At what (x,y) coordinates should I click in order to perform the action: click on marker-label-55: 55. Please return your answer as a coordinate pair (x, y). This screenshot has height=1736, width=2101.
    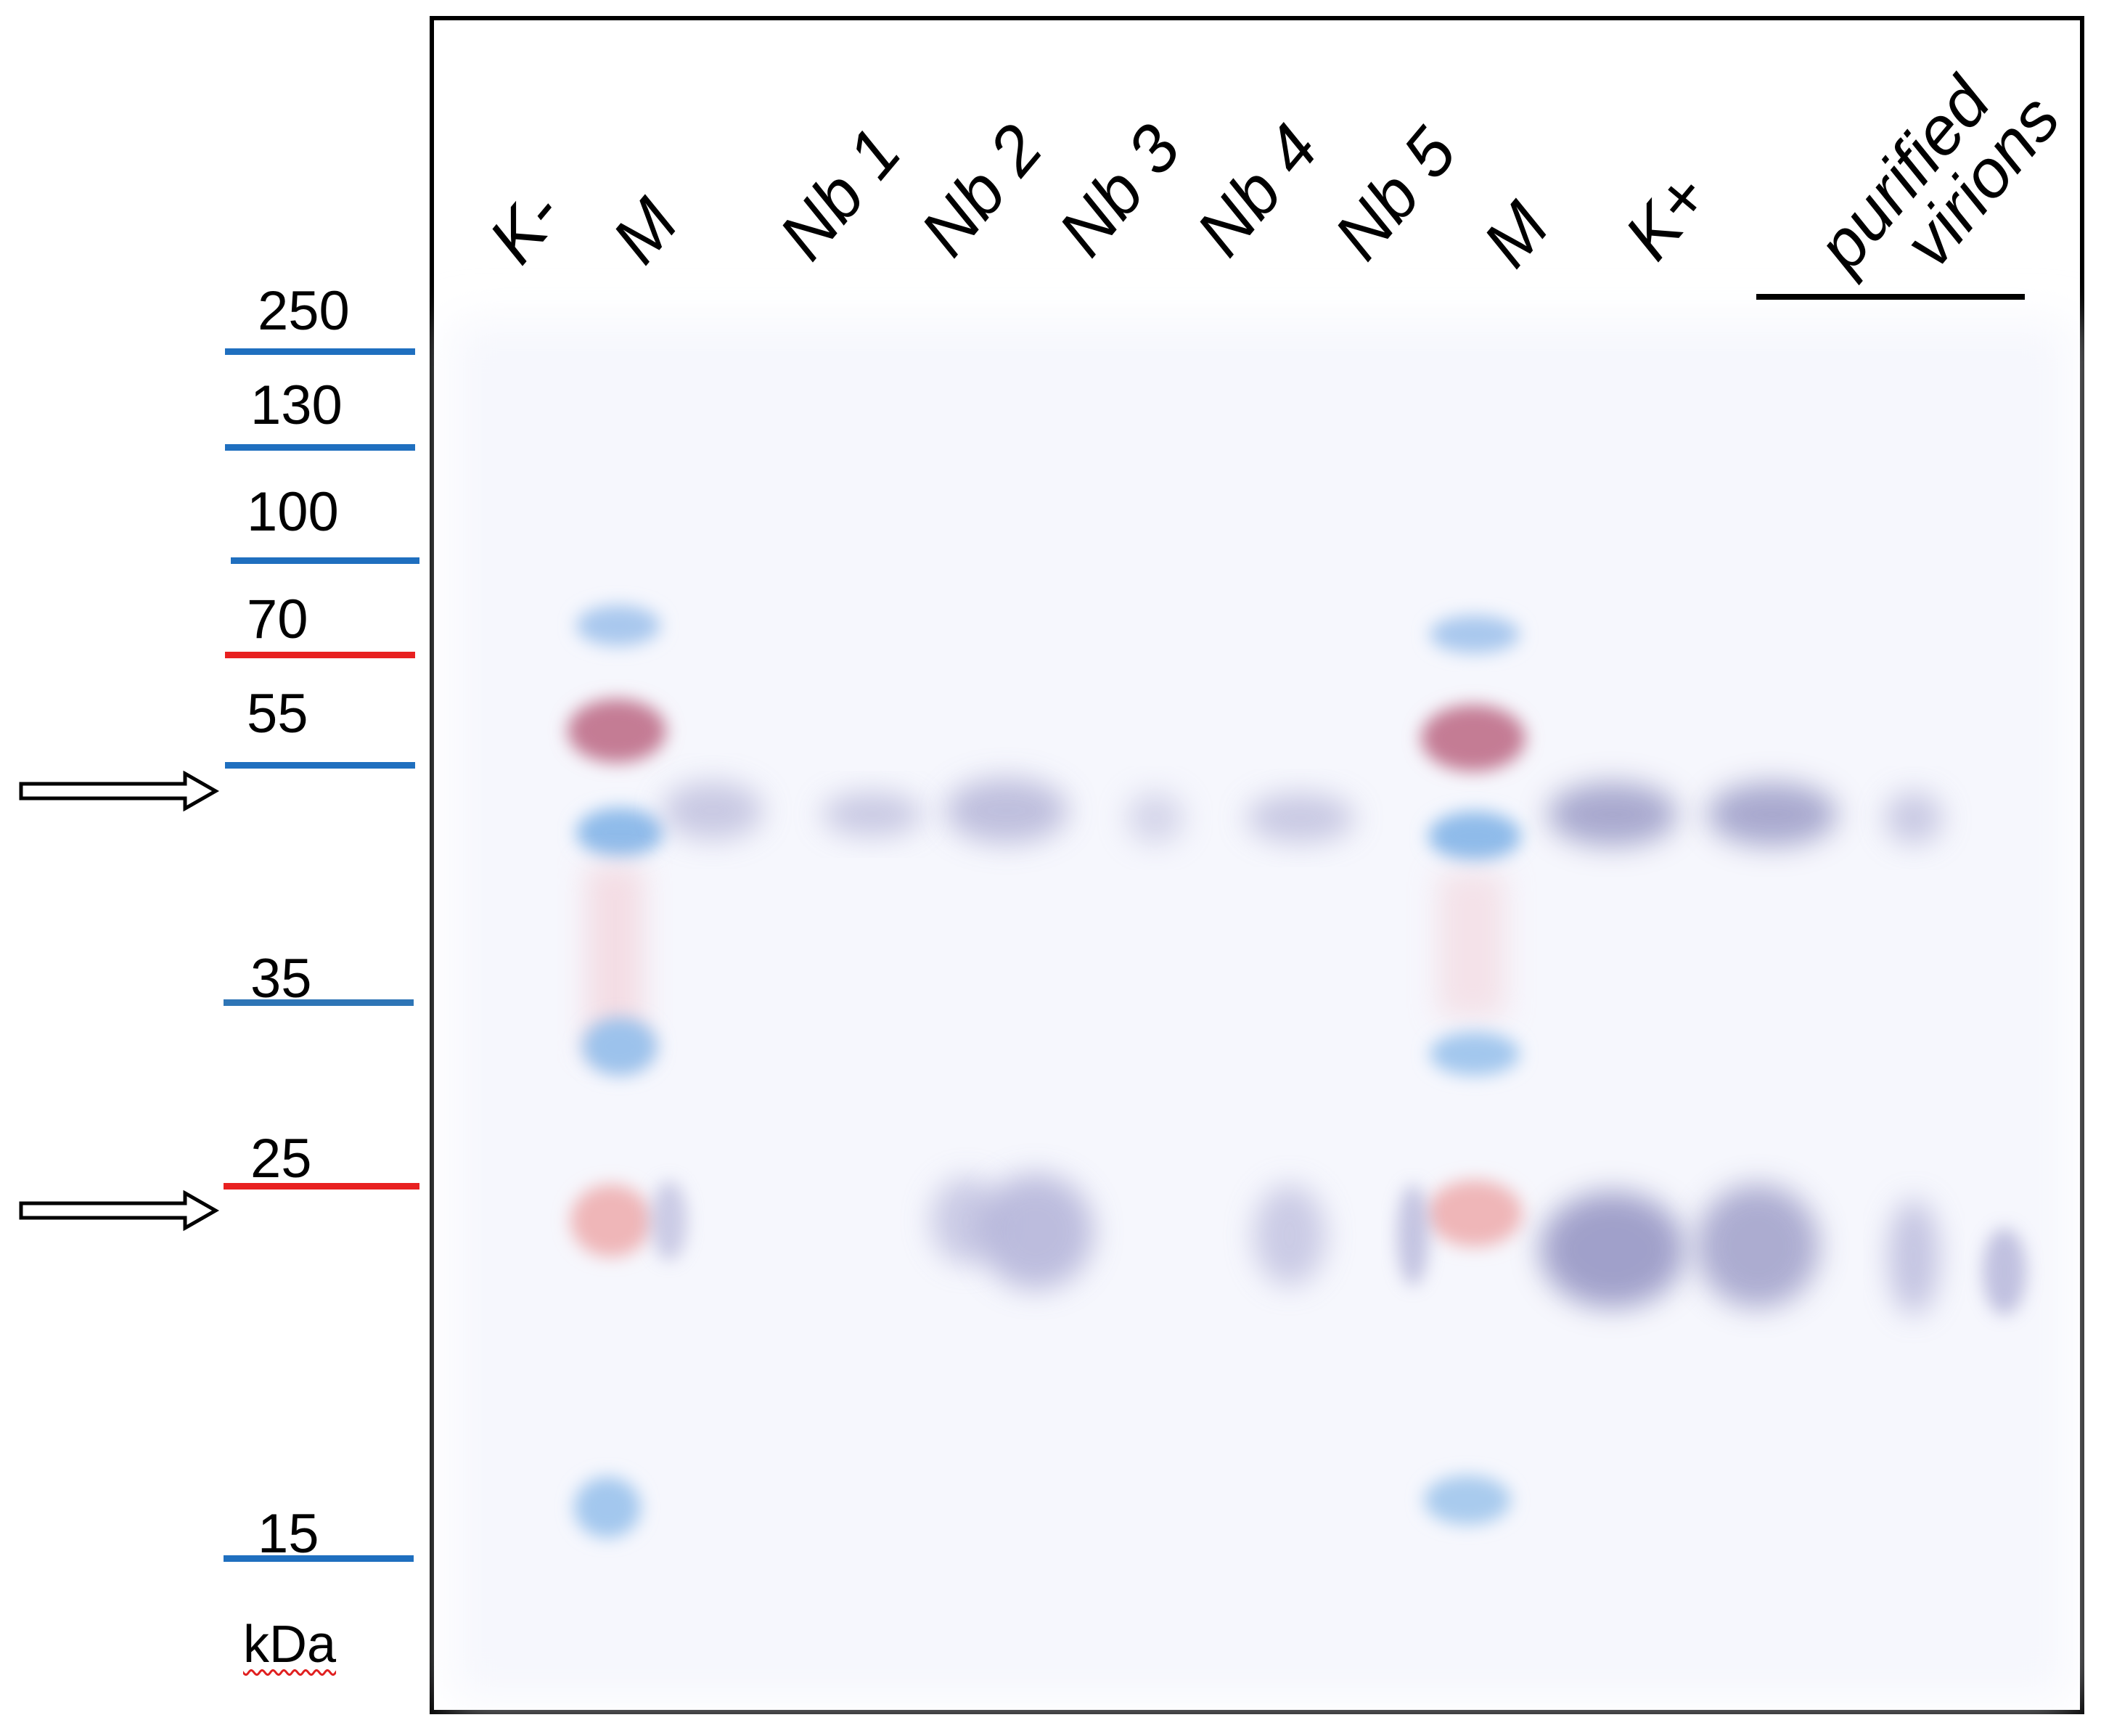
    Looking at the image, I should click on (277, 714).